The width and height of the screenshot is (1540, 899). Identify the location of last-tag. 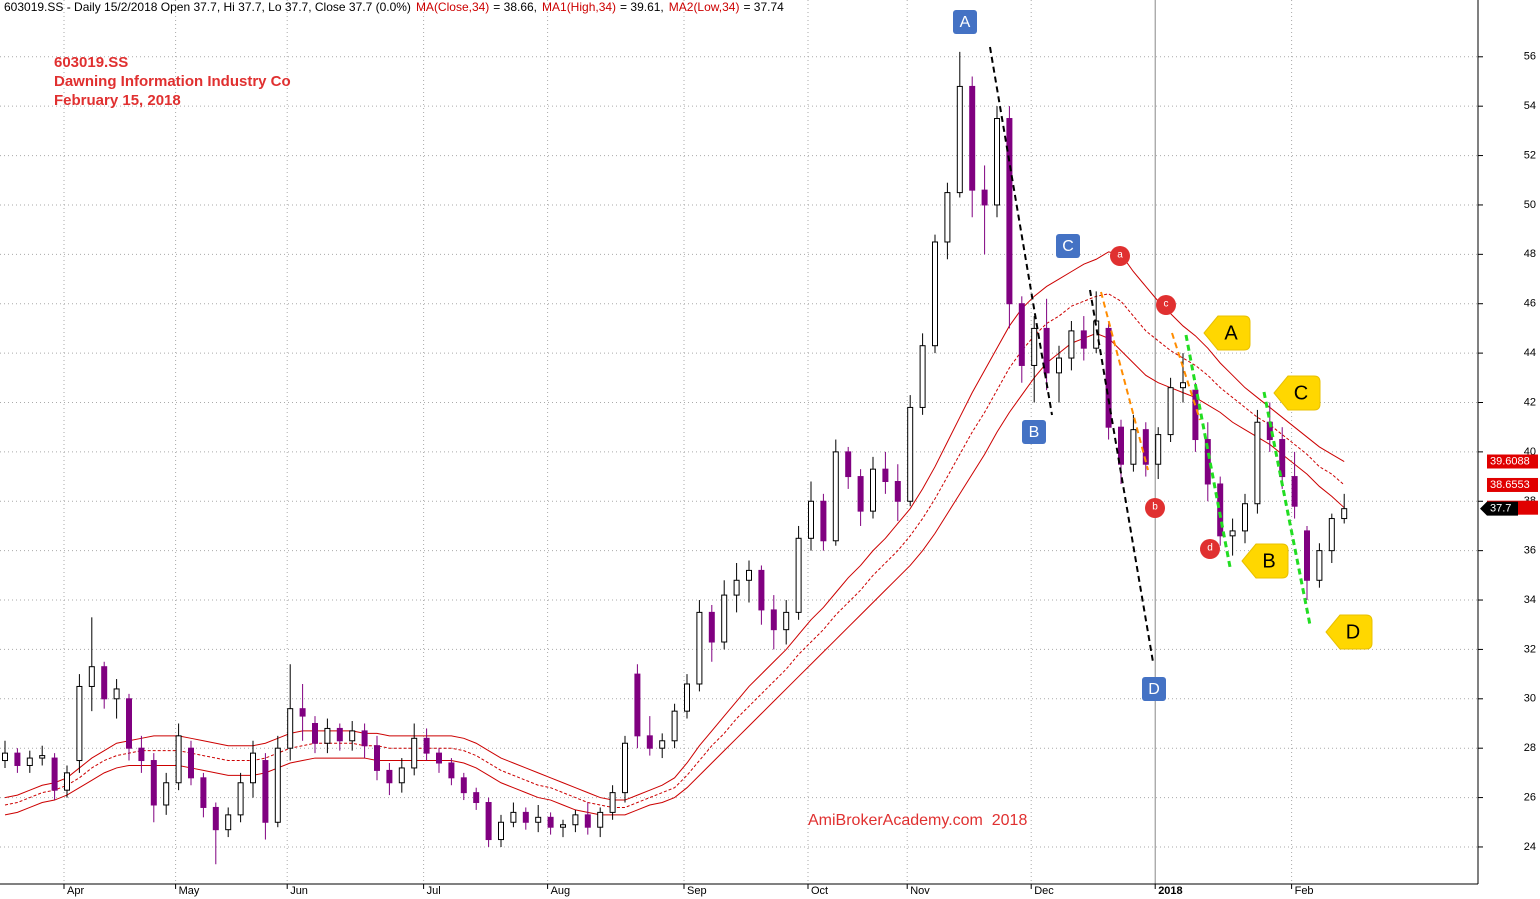
(1499, 508).